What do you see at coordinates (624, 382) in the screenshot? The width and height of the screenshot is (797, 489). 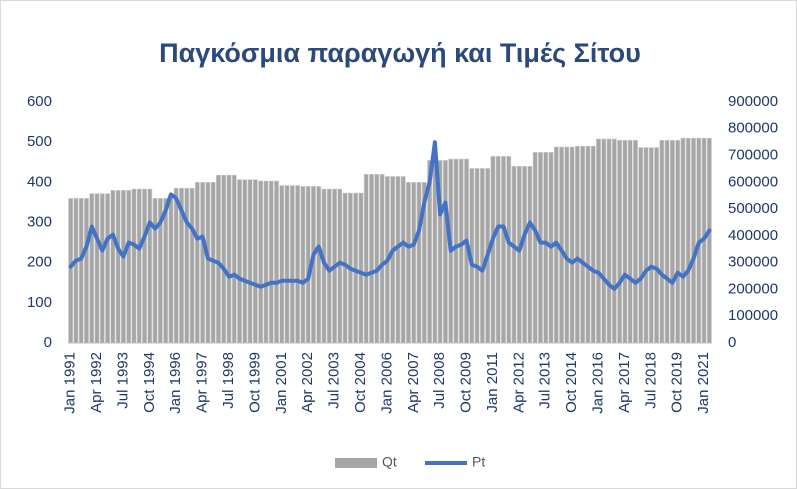 I see `x-tick-label: Apr 2017` at bounding box center [624, 382].